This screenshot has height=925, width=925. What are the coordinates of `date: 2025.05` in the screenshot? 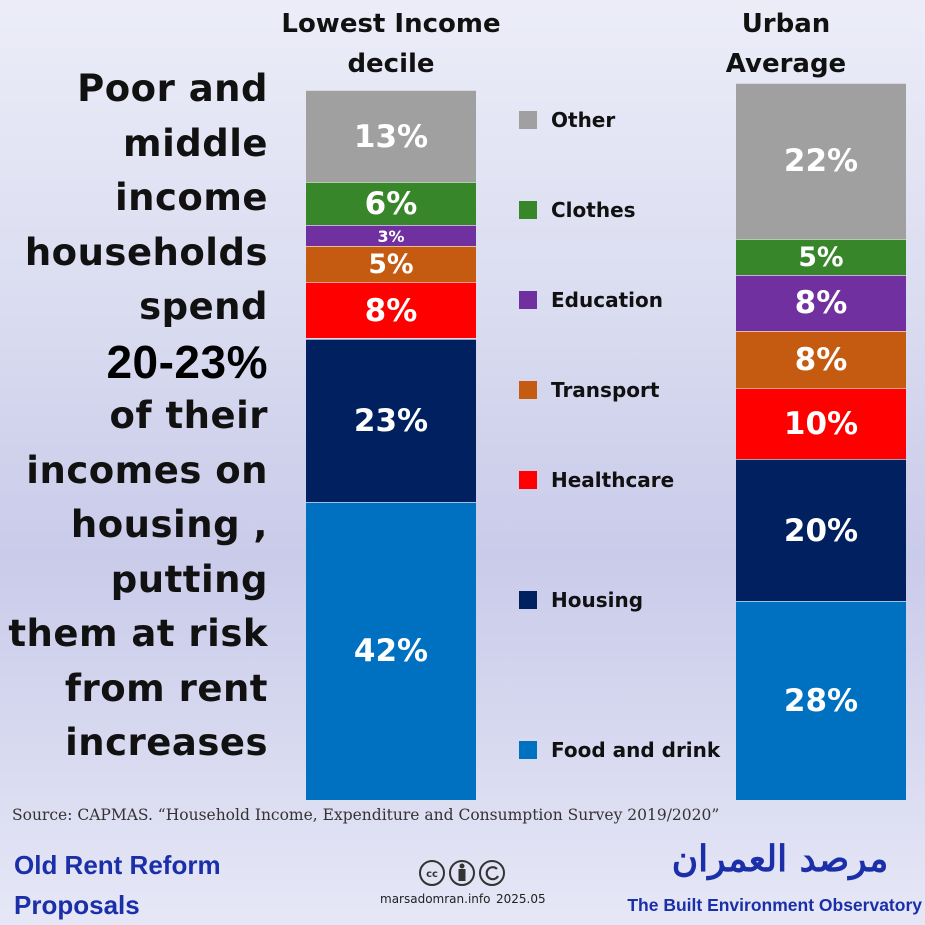 It's located at (521, 899).